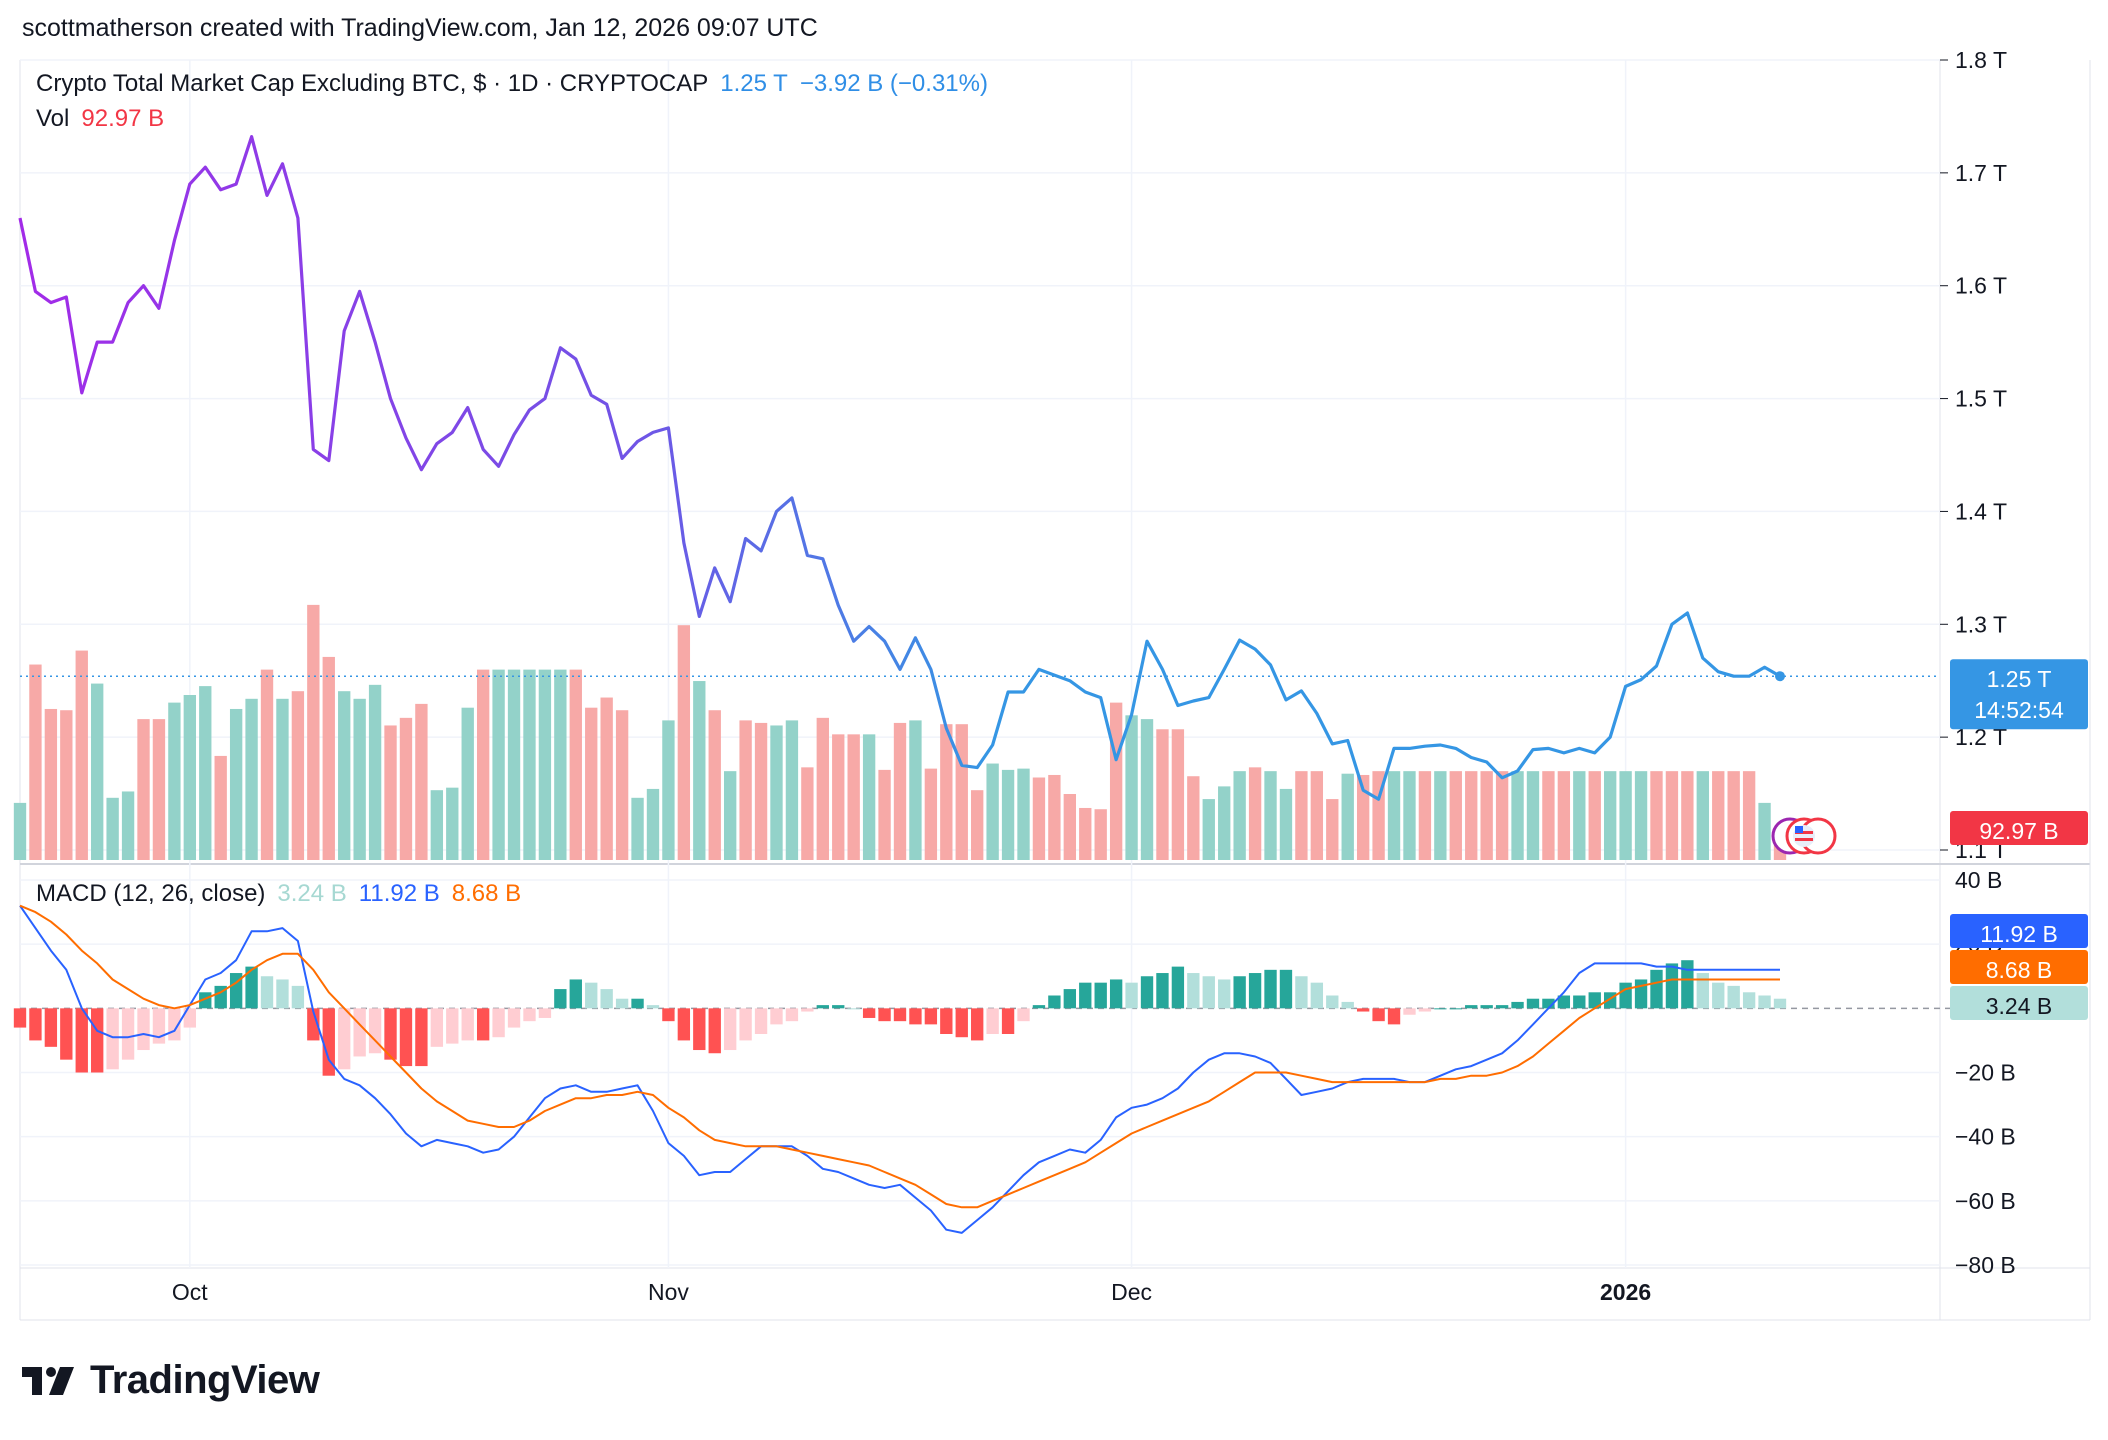 The width and height of the screenshot is (2108, 1440). What do you see at coordinates (893, 83) in the screenshot?
I see `price-change: −3.92 B (−0.31%)` at bounding box center [893, 83].